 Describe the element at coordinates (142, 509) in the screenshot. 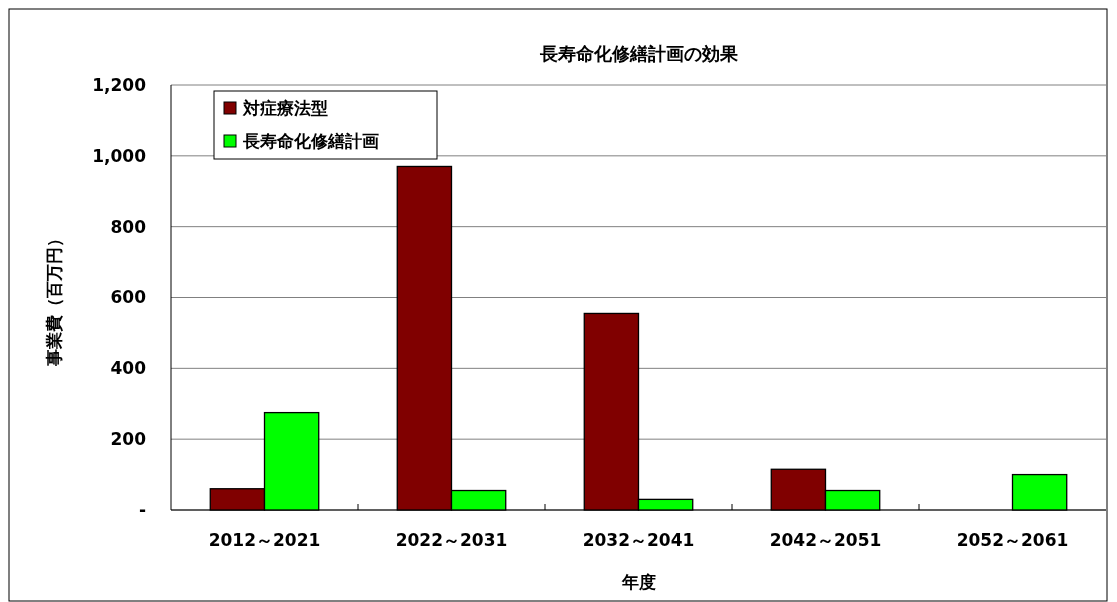

I see `y-tick-label: -` at that location.